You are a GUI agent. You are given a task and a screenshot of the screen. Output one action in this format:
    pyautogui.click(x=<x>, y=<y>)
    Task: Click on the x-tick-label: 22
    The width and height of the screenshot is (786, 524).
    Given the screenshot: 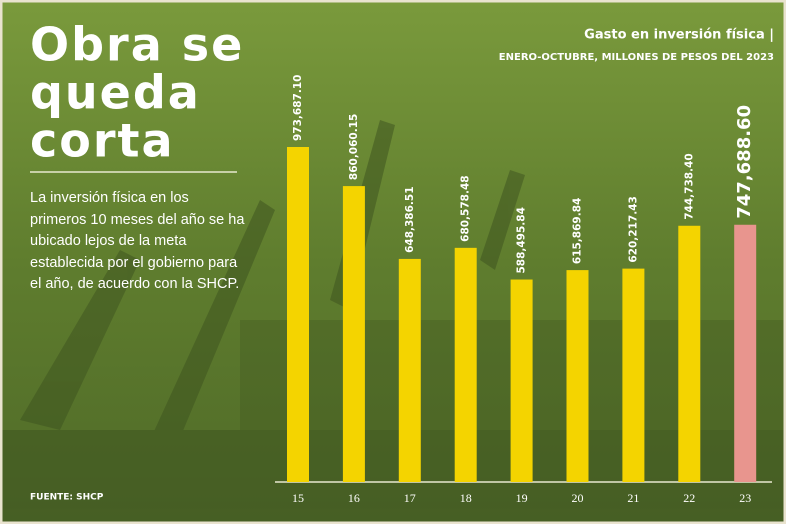 What is the action you would take?
    pyautogui.click(x=689, y=498)
    